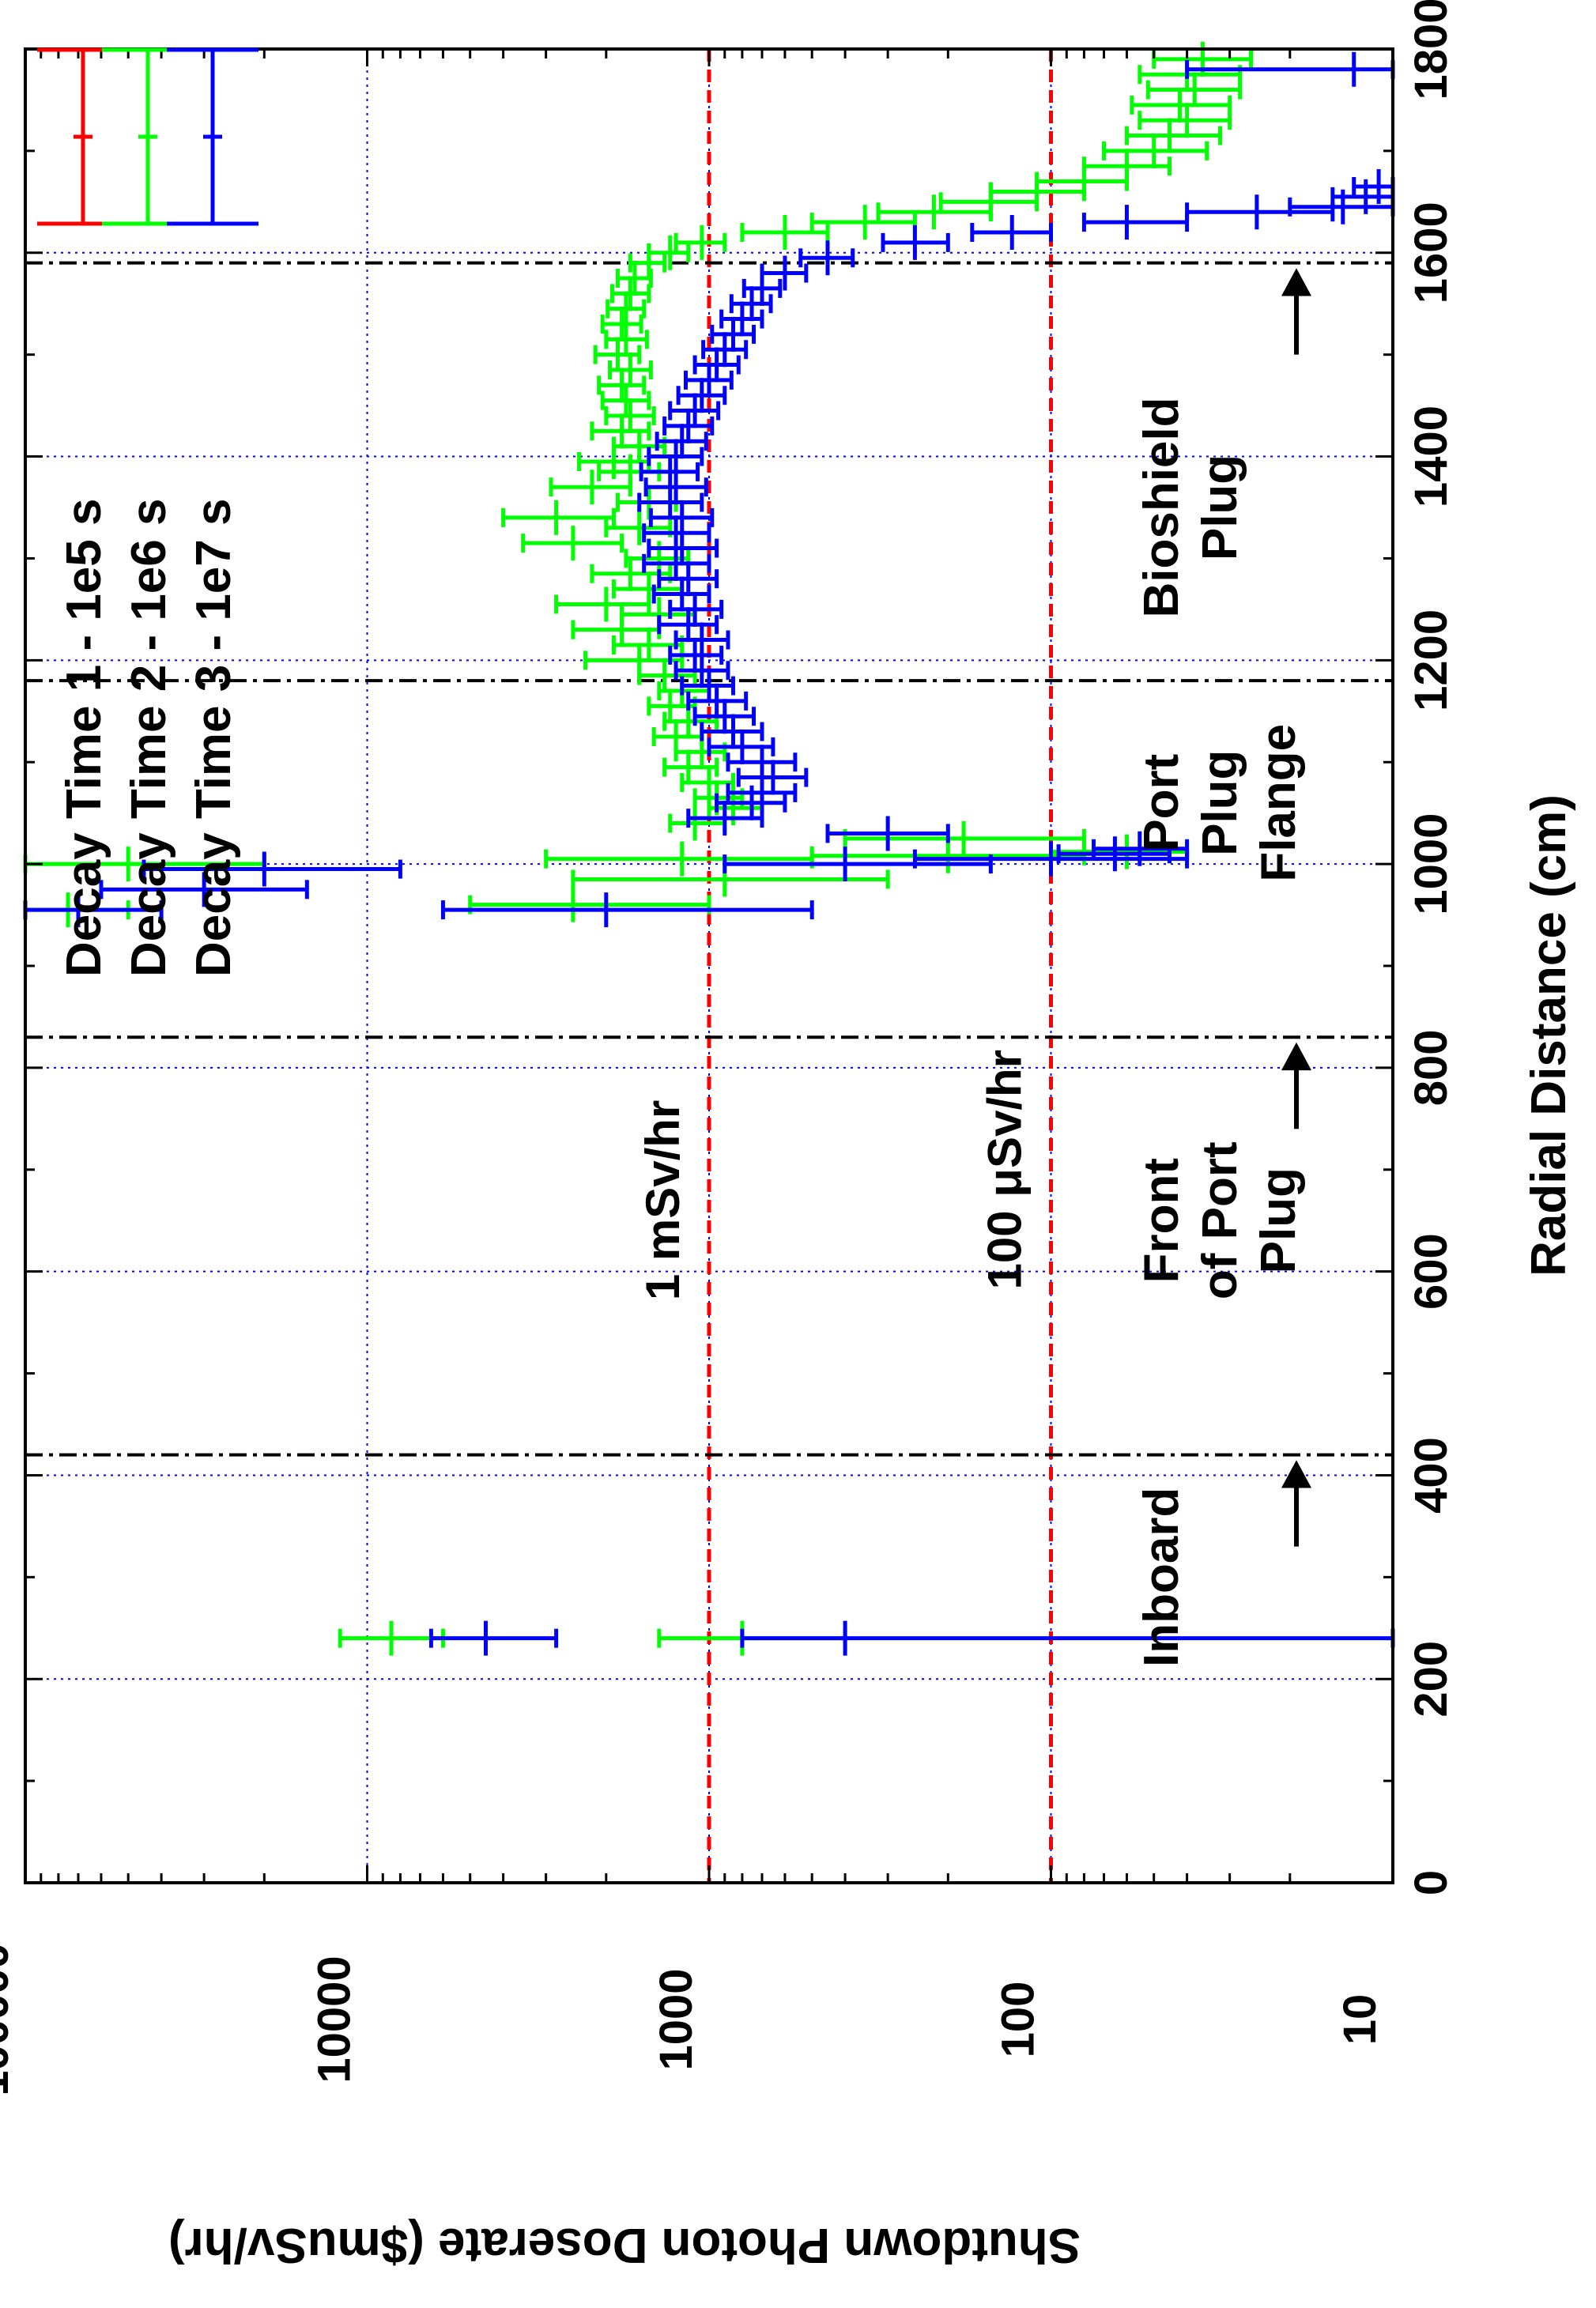 Image resolution: width=1596 pixels, height=2308 pixels. What do you see at coordinates (84, 738) in the screenshot?
I see `legend-label: Decay Time 1 - 1e5 s` at bounding box center [84, 738].